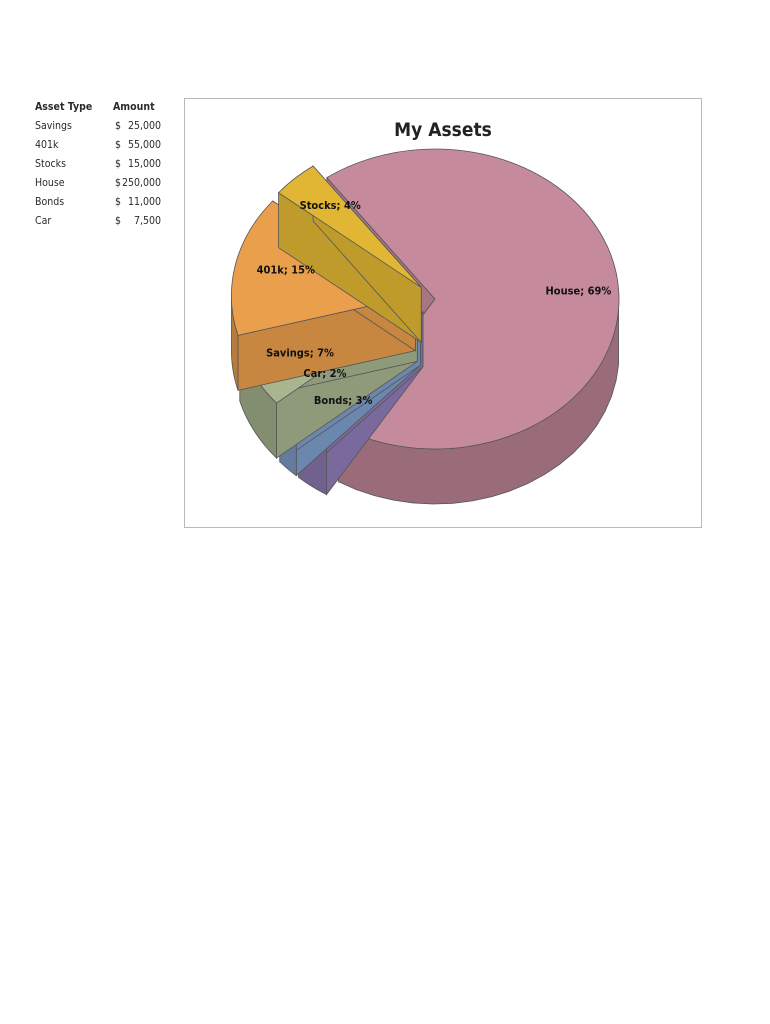  What do you see at coordinates (147, 221) in the screenshot?
I see `amount-cell: 7,500` at bounding box center [147, 221].